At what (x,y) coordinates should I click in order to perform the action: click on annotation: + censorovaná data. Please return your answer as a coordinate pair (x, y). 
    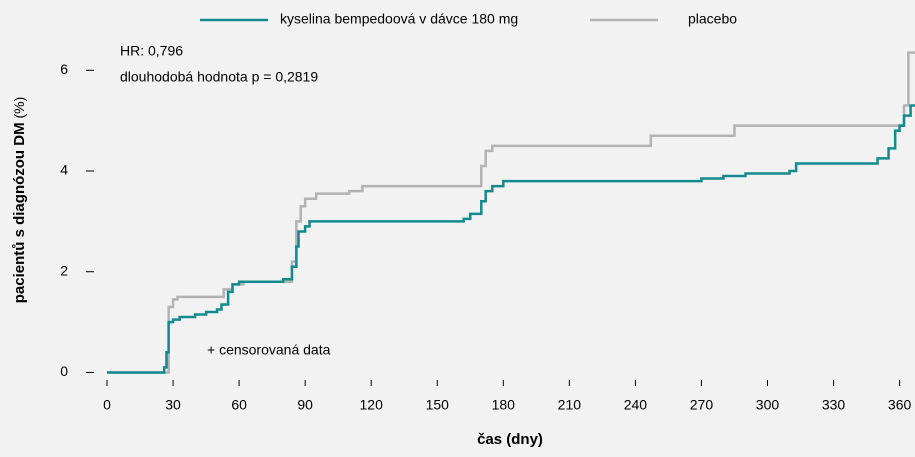
    Looking at the image, I should click on (269, 350).